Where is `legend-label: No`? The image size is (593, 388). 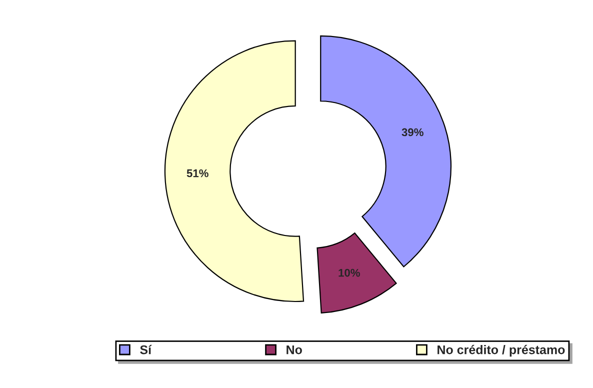 legend-label: No is located at coordinates (294, 349).